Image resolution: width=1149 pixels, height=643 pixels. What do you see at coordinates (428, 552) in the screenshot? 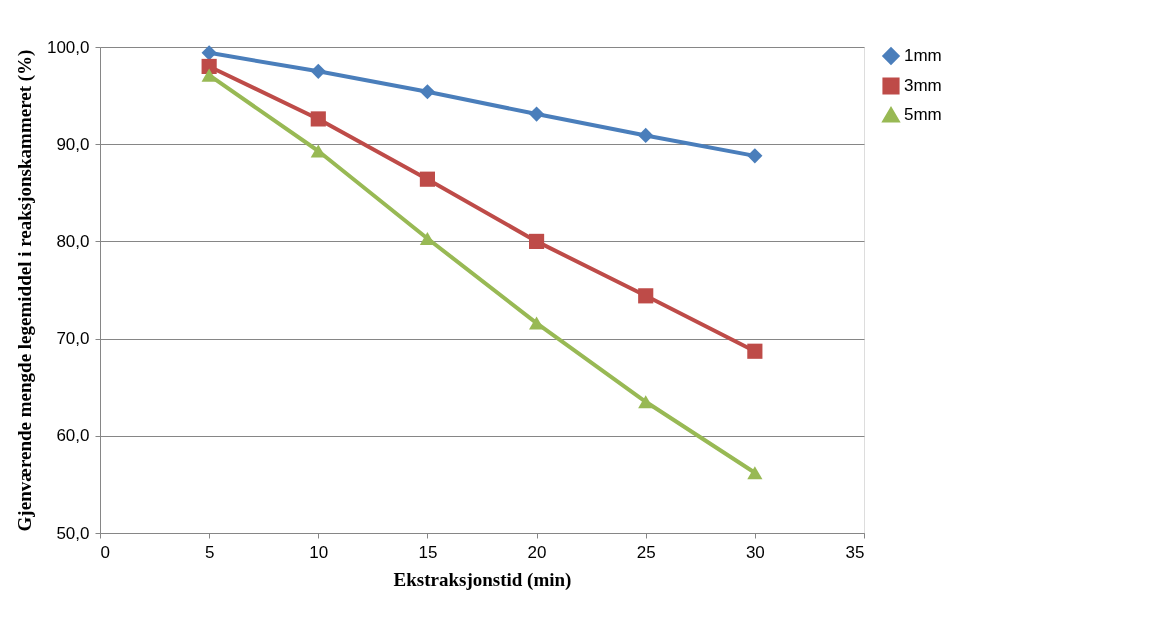
I see `x-tick-label: 15` at bounding box center [428, 552].